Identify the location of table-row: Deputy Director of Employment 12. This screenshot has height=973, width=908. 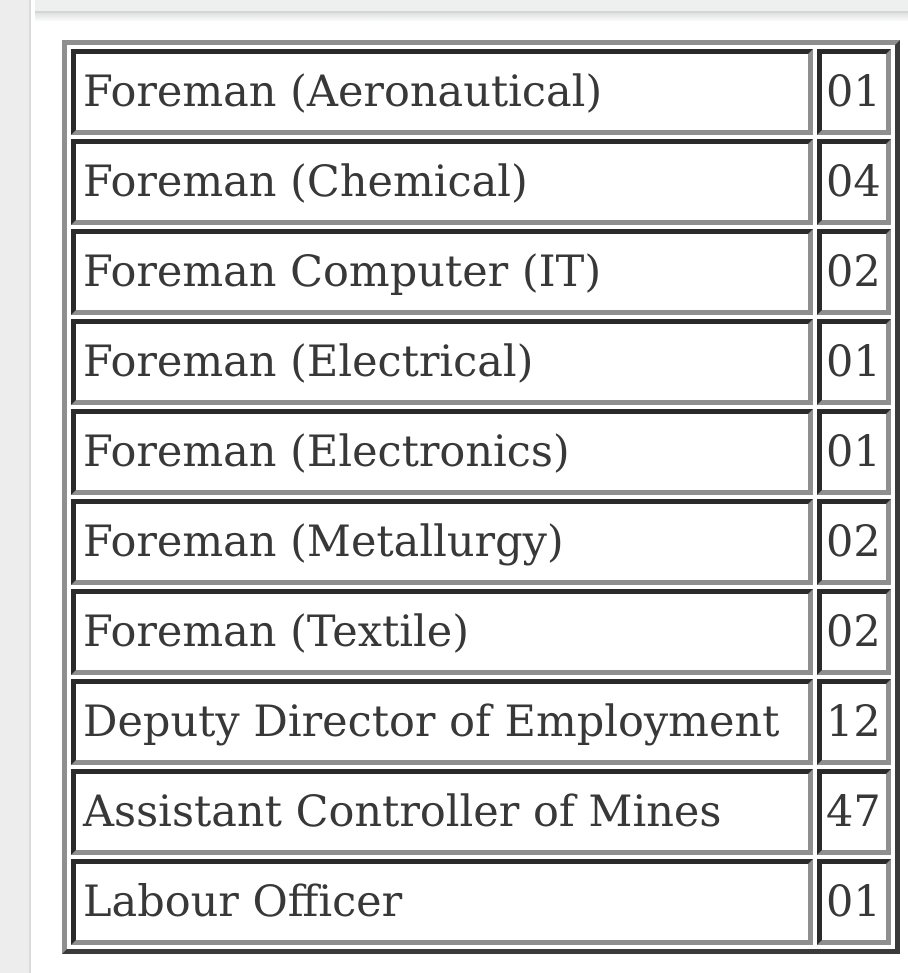
(481, 722).